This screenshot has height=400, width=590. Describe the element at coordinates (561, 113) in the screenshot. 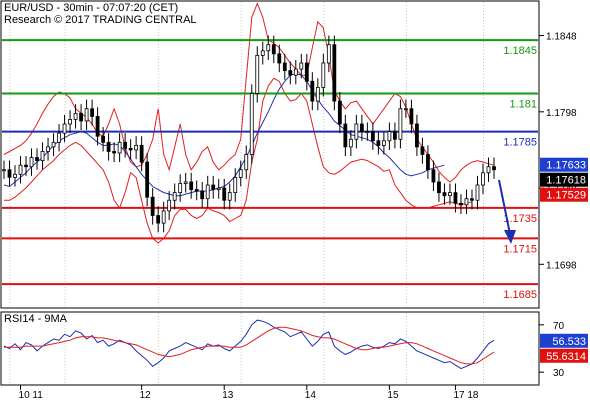

I see `price-ytick-label-1: 1.1798` at that location.